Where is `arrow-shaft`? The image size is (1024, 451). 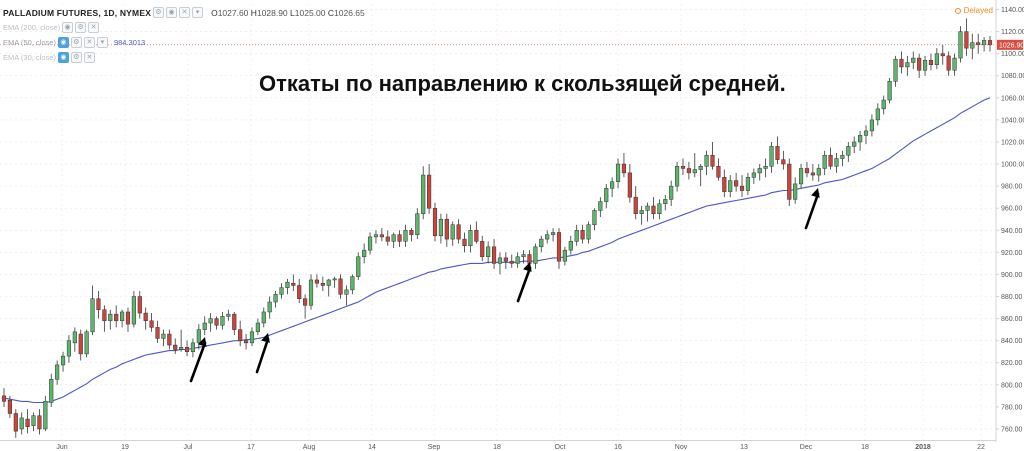
arrow-shaft is located at coordinates (524, 284).